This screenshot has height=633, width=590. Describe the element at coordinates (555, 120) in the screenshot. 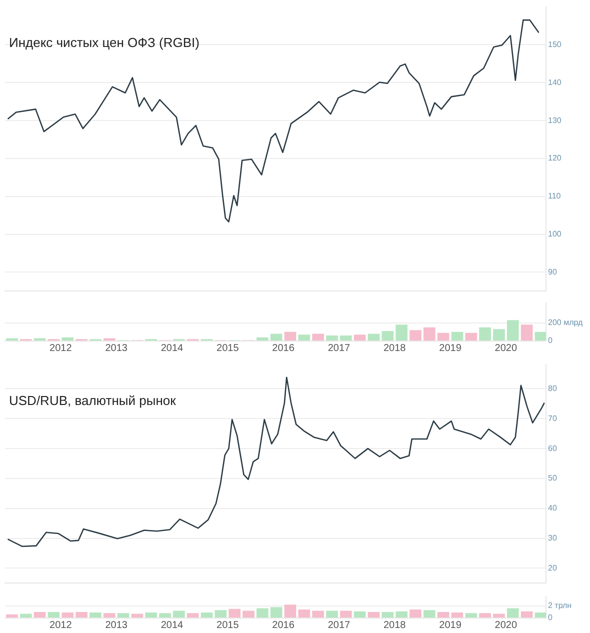

I see `y-tick-label: 130` at that location.